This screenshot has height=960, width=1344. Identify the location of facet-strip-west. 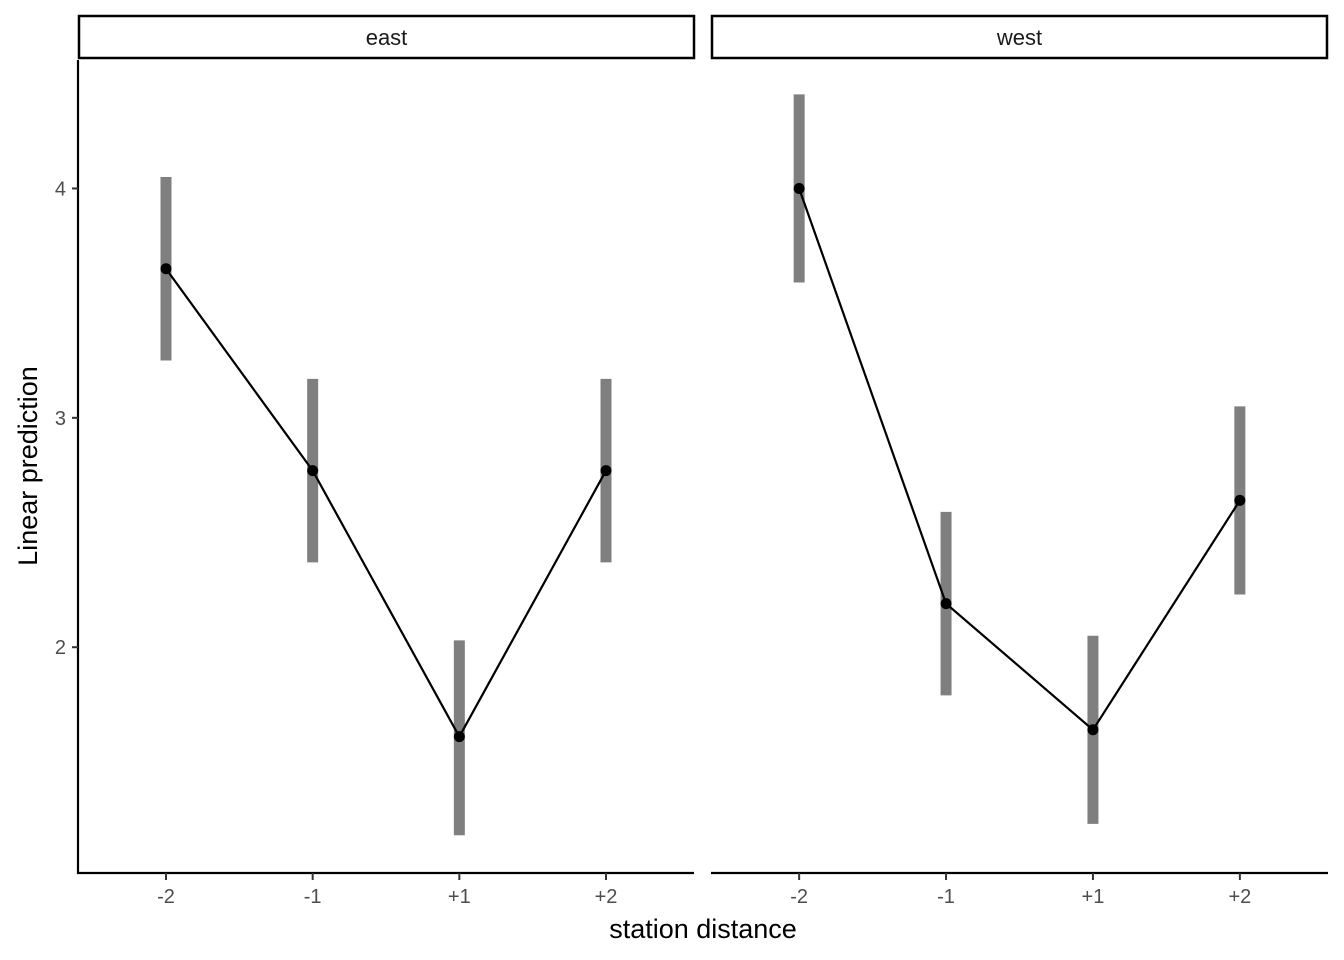
(1019, 37).